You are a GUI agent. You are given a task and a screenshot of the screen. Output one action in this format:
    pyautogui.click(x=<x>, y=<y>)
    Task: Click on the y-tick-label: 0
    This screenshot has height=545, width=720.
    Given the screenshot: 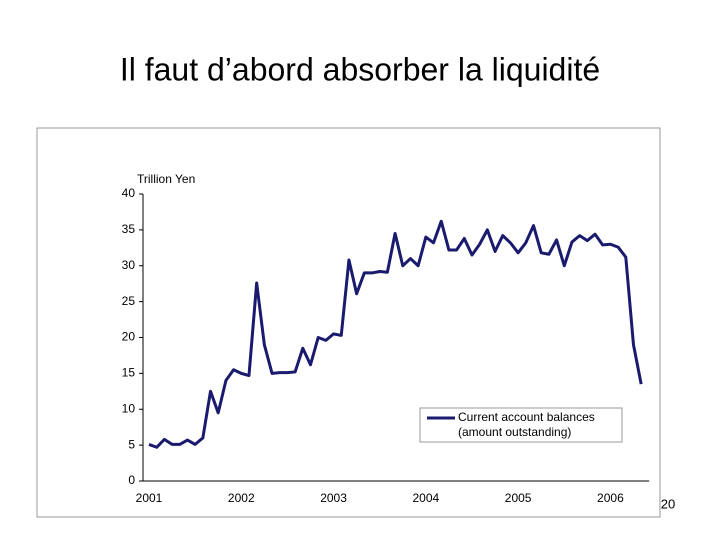 What is the action you would take?
    pyautogui.click(x=131, y=480)
    